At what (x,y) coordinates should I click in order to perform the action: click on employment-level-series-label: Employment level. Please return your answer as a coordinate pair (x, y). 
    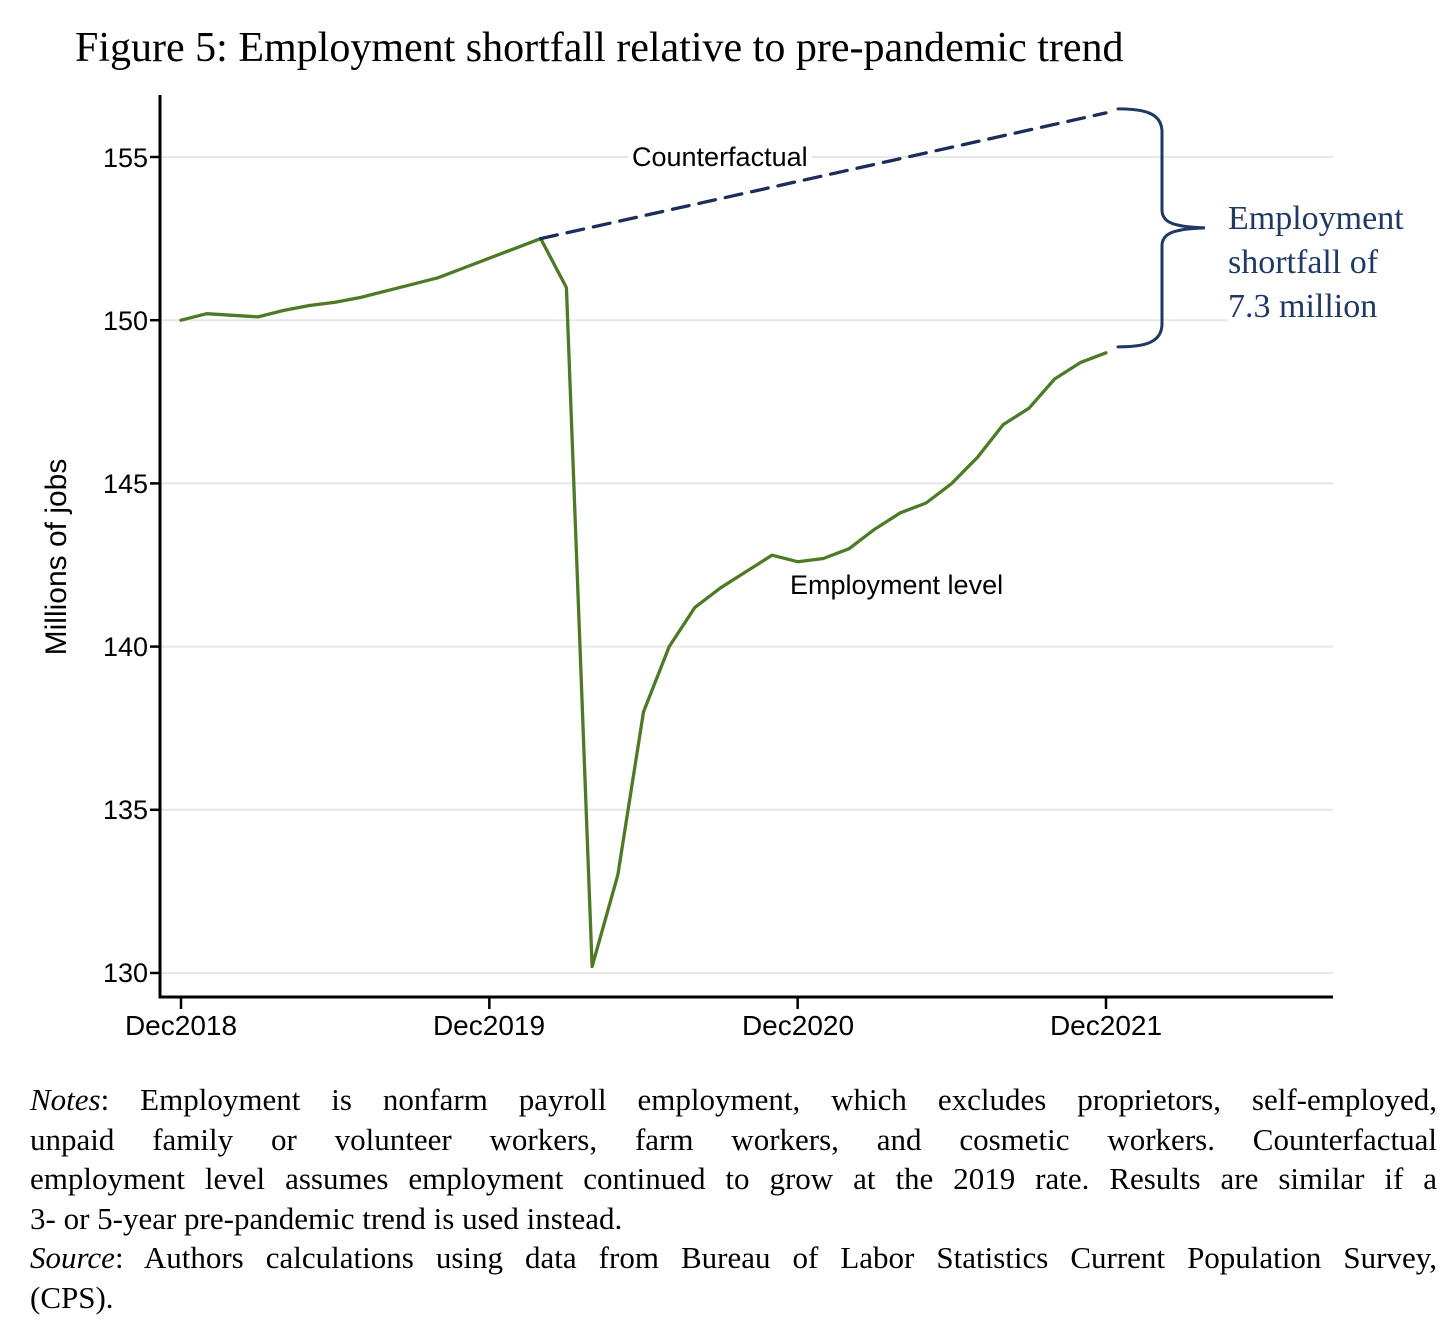
    Looking at the image, I should click on (897, 585).